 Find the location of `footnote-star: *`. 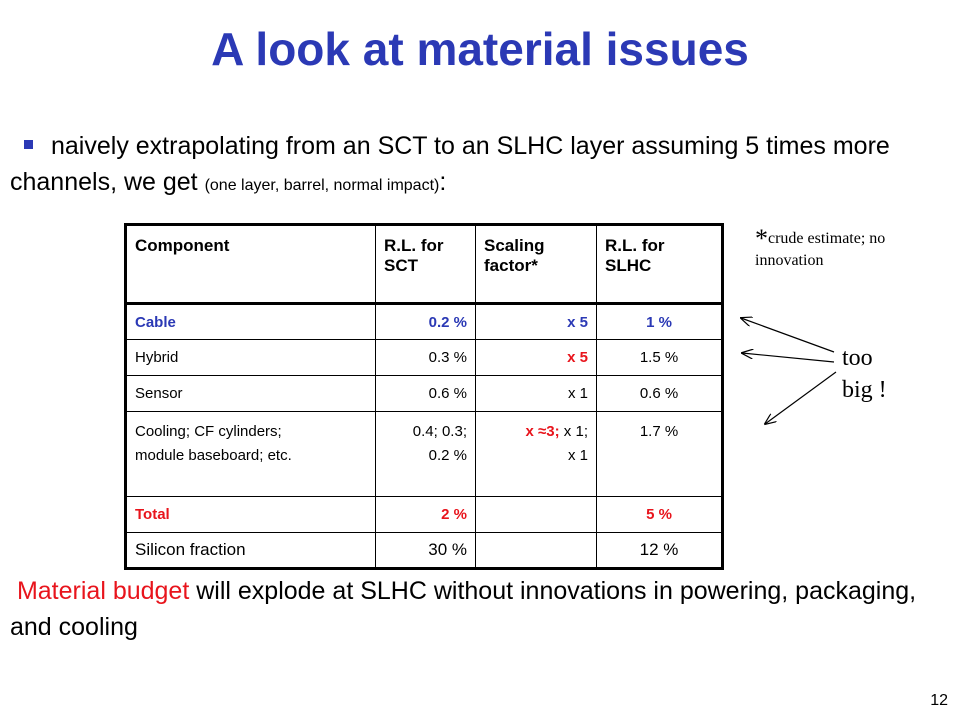

footnote-star: * is located at coordinates (761, 238).